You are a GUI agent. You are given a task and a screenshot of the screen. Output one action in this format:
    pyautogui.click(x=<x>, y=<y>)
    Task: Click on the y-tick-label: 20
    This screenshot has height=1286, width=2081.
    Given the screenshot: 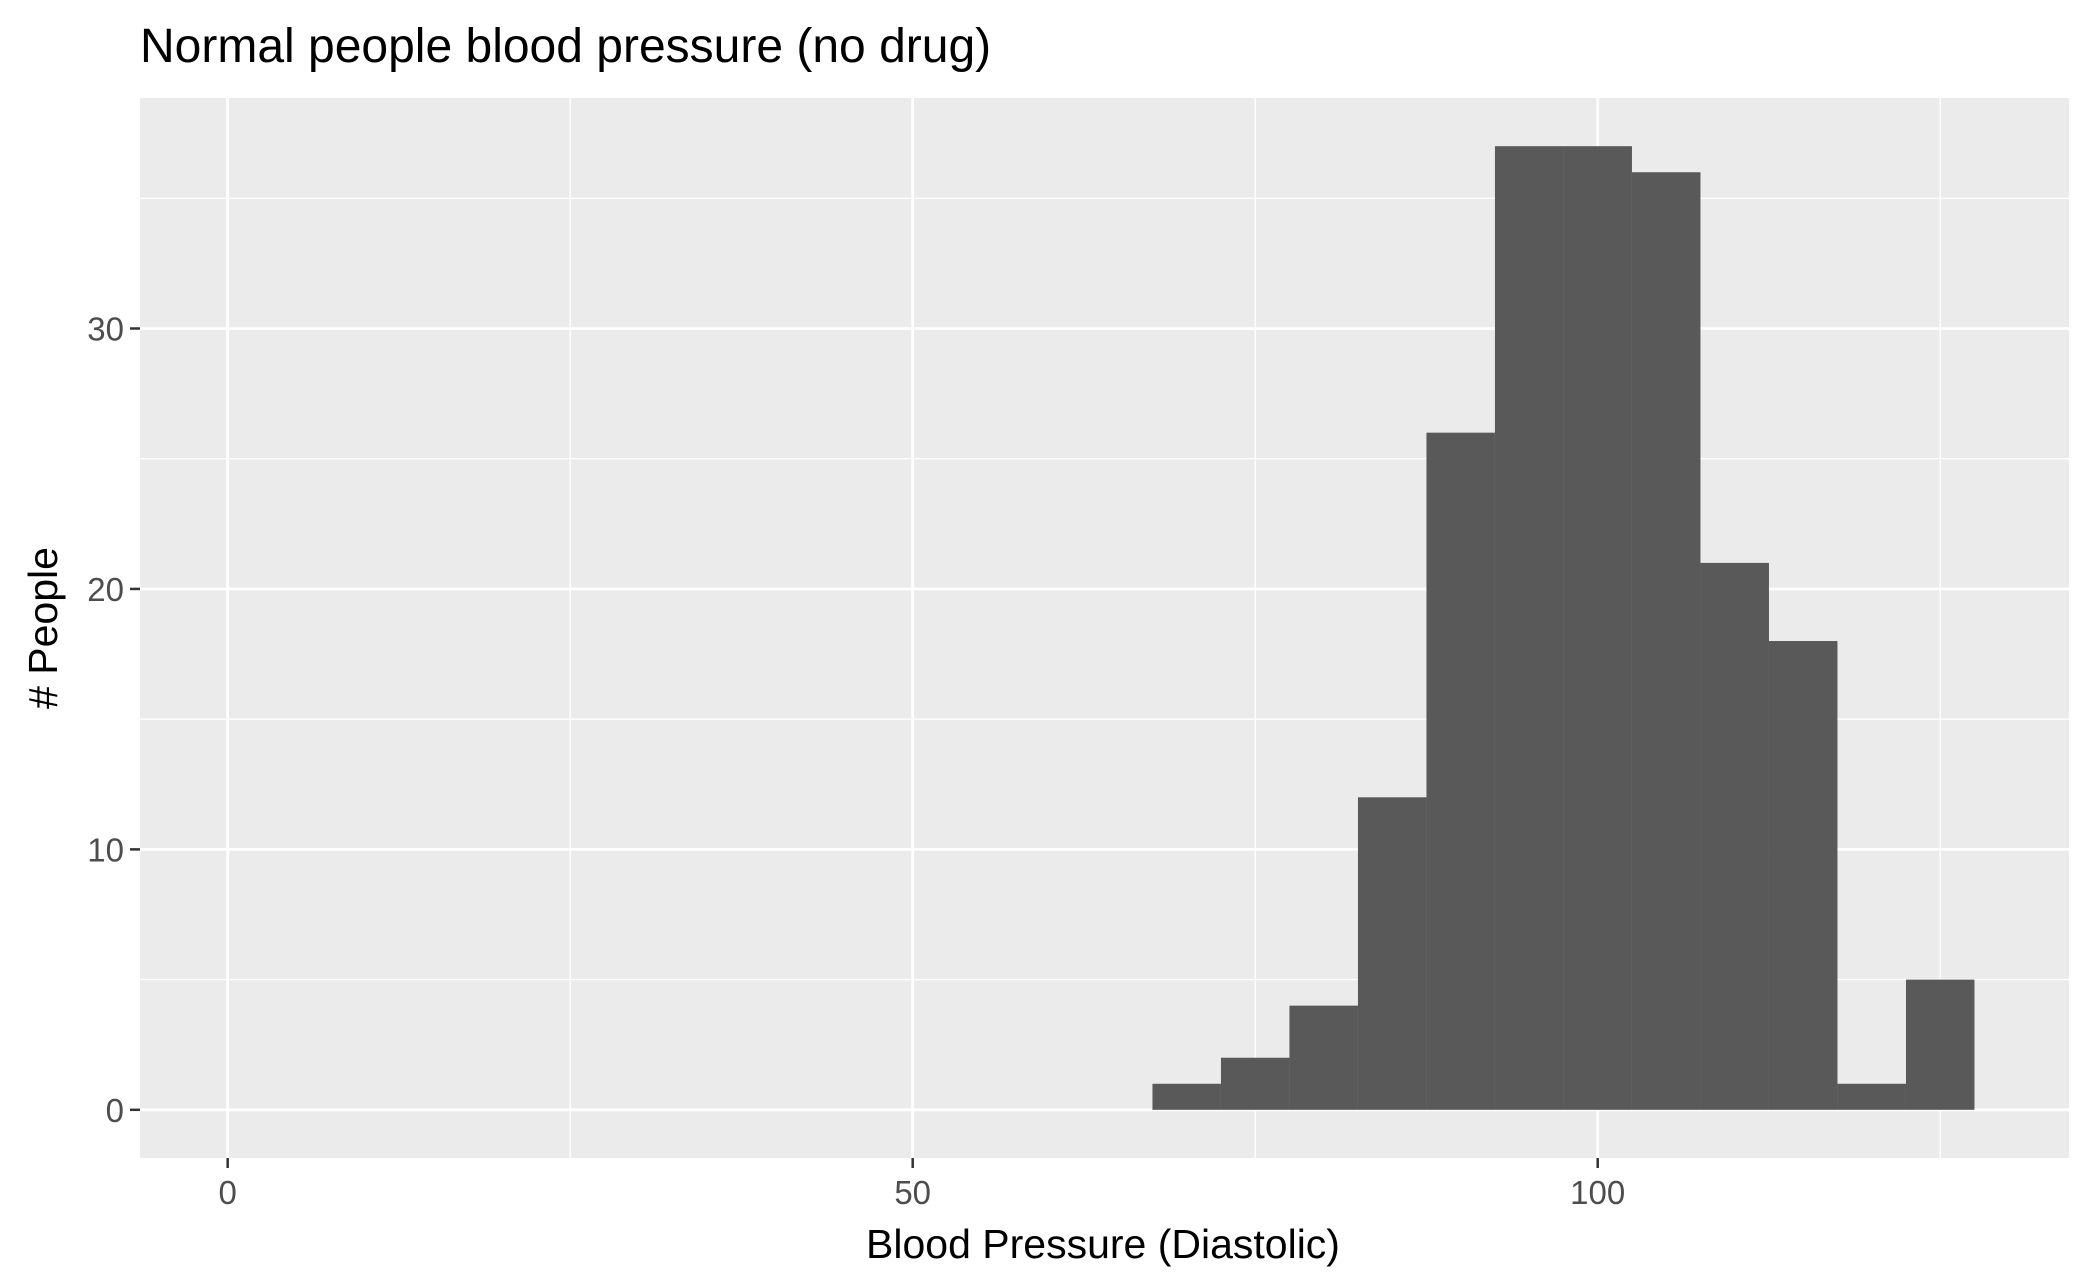 What is the action you would take?
    pyautogui.click(x=105, y=589)
    